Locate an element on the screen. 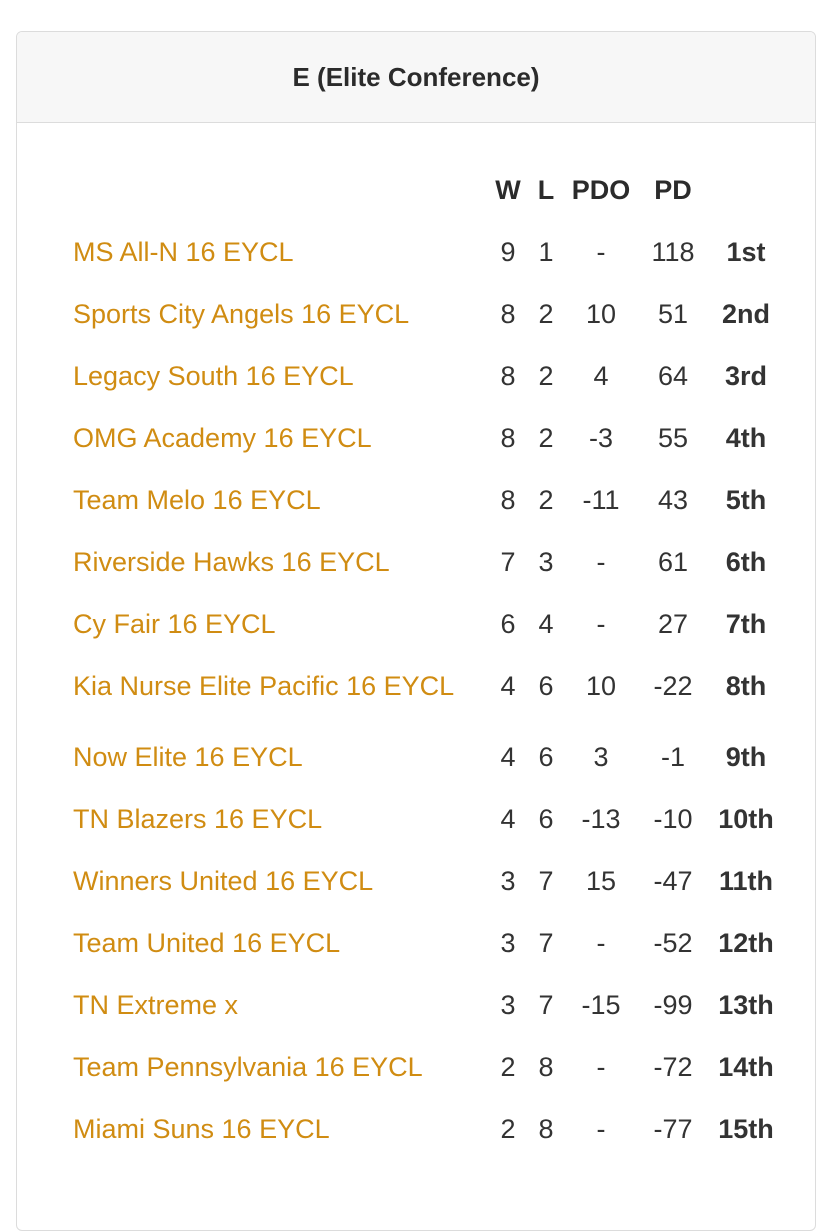  wins-cell: 7 is located at coordinates (508, 561).